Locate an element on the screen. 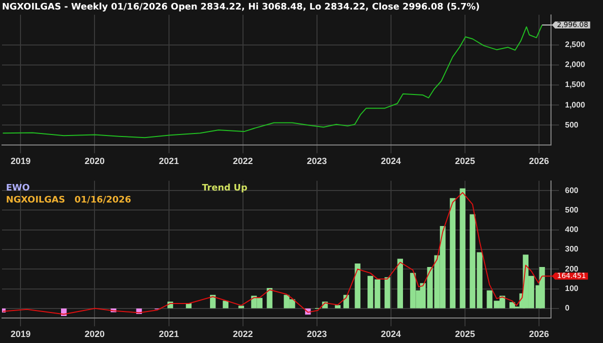 The height and width of the screenshot is (343, 603). y-tick-label: 0 is located at coordinates (567, 308).